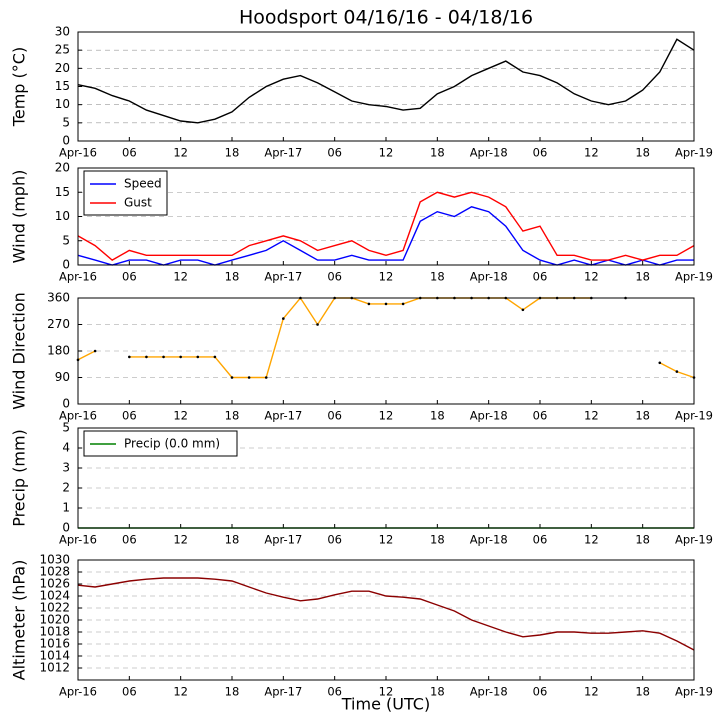 This screenshot has height=725, width=725. I want to click on y-tick-label: 2, so click(66, 488).